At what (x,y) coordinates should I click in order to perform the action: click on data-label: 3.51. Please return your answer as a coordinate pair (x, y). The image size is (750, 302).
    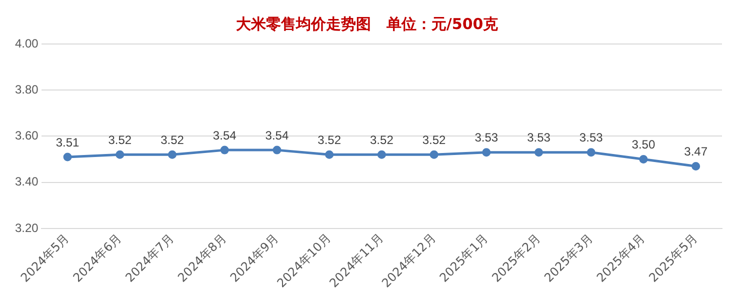
    Looking at the image, I should click on (68, 142).